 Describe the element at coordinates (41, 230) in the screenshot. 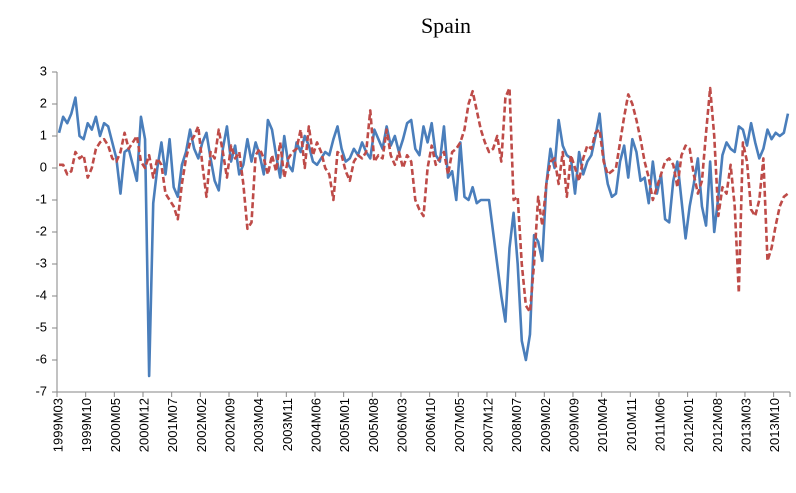

I see `y-tick-label: -2` at that location.